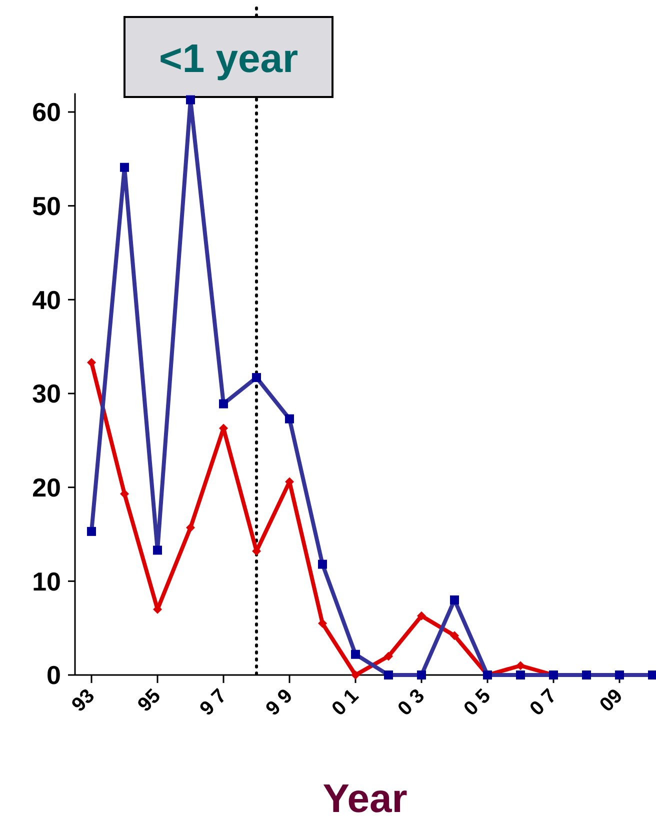  What do you see at coordinates (365, 797) in the screenshot?
I see `x-axis-title: Year` at bounding box center [365, 797].